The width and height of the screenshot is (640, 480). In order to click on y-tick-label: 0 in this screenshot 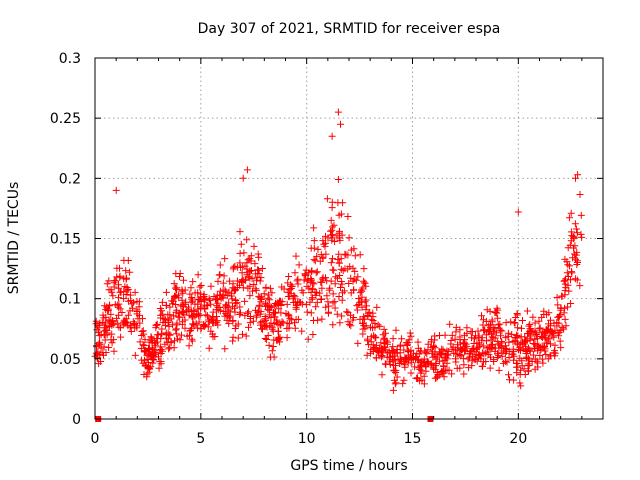, I will do `click(76, 420)`.